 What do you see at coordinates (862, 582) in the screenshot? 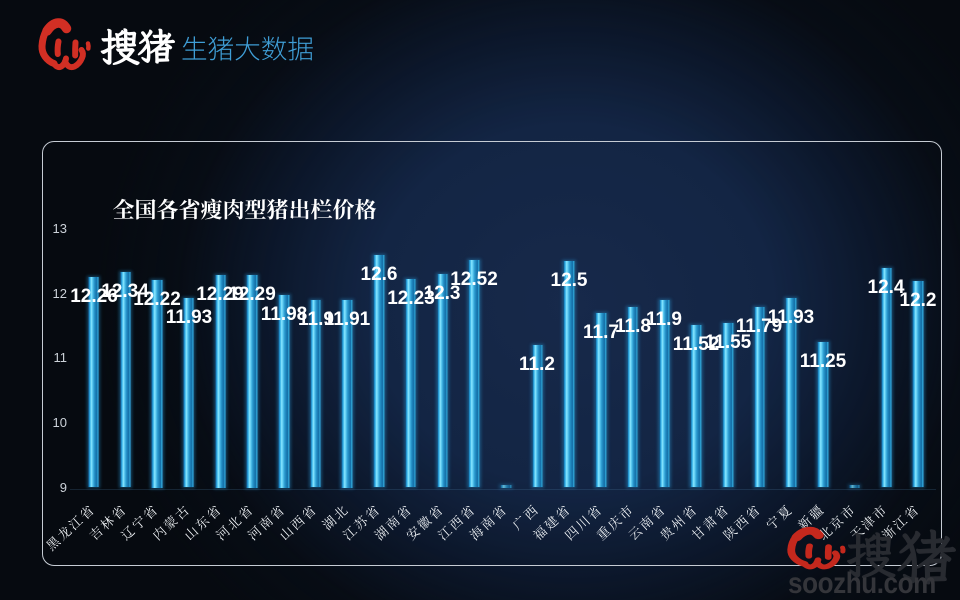
I see `svg-text: soozhu.com` at bounding box center [862, 582].